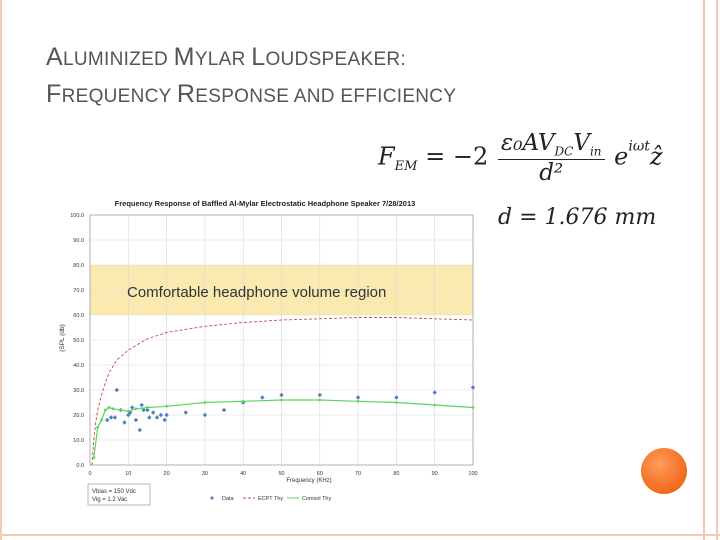  I want to click on formula-lhs-sub: EM, so click(406, 167).